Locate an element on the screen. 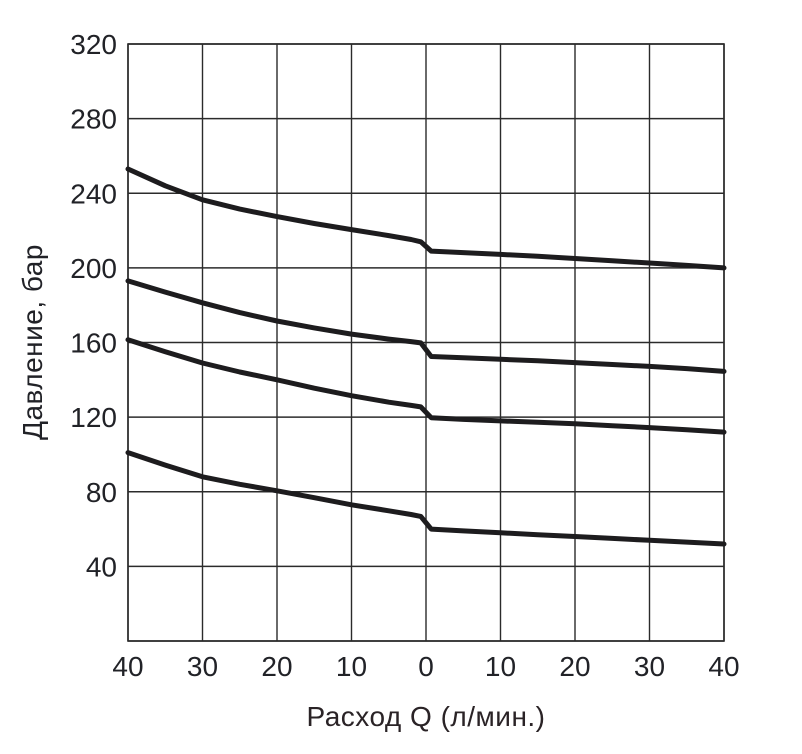 The height and width of the screenshot is (754, 802). y-tick-label: 200 is located at coordinates (93, 268).